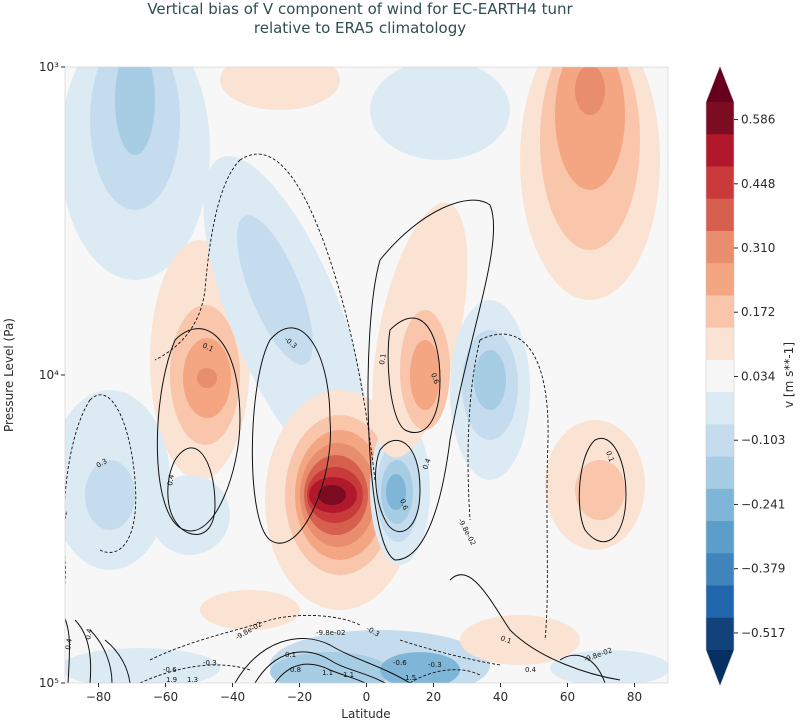  I want to click on x-tick-label: 20, so click(433, 697).